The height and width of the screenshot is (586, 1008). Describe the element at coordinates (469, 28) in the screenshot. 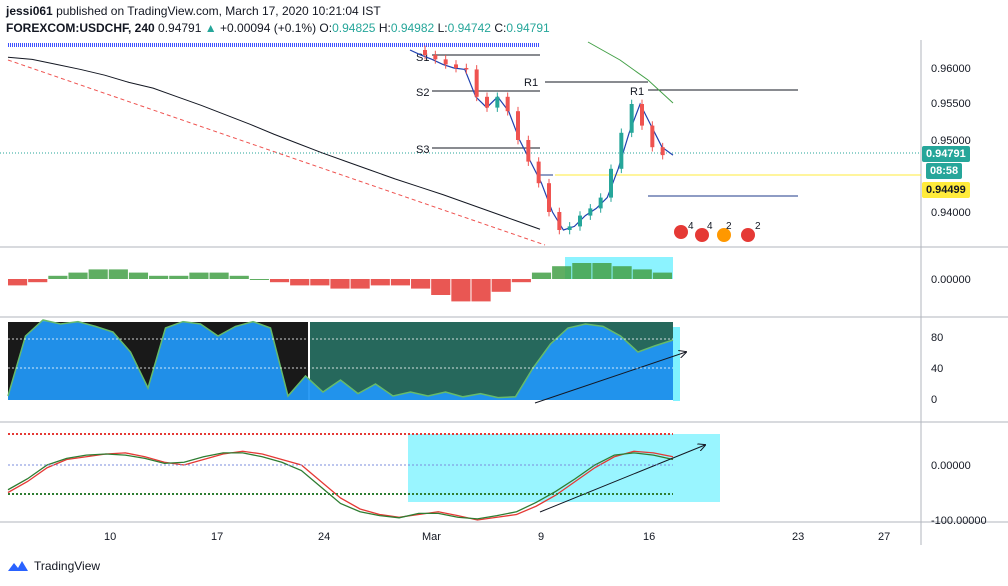

I see `low-value: 0.94742` at that location.